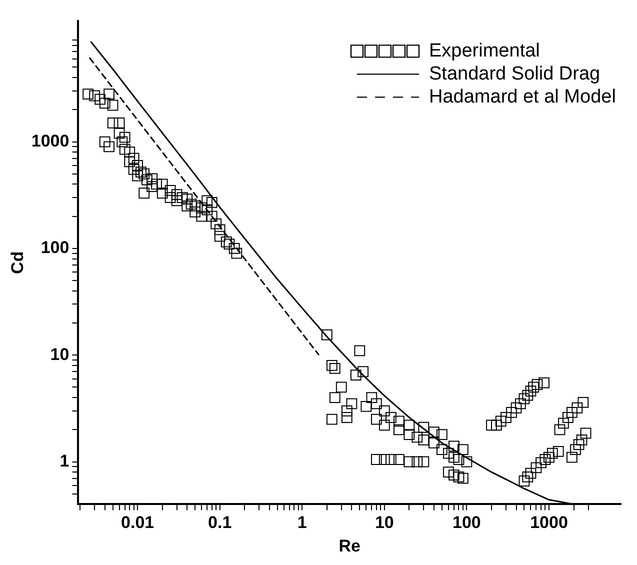 The height and width of the screenshot is (565, 637). I want to click on y-tick-label: 1, so click(65, 460).